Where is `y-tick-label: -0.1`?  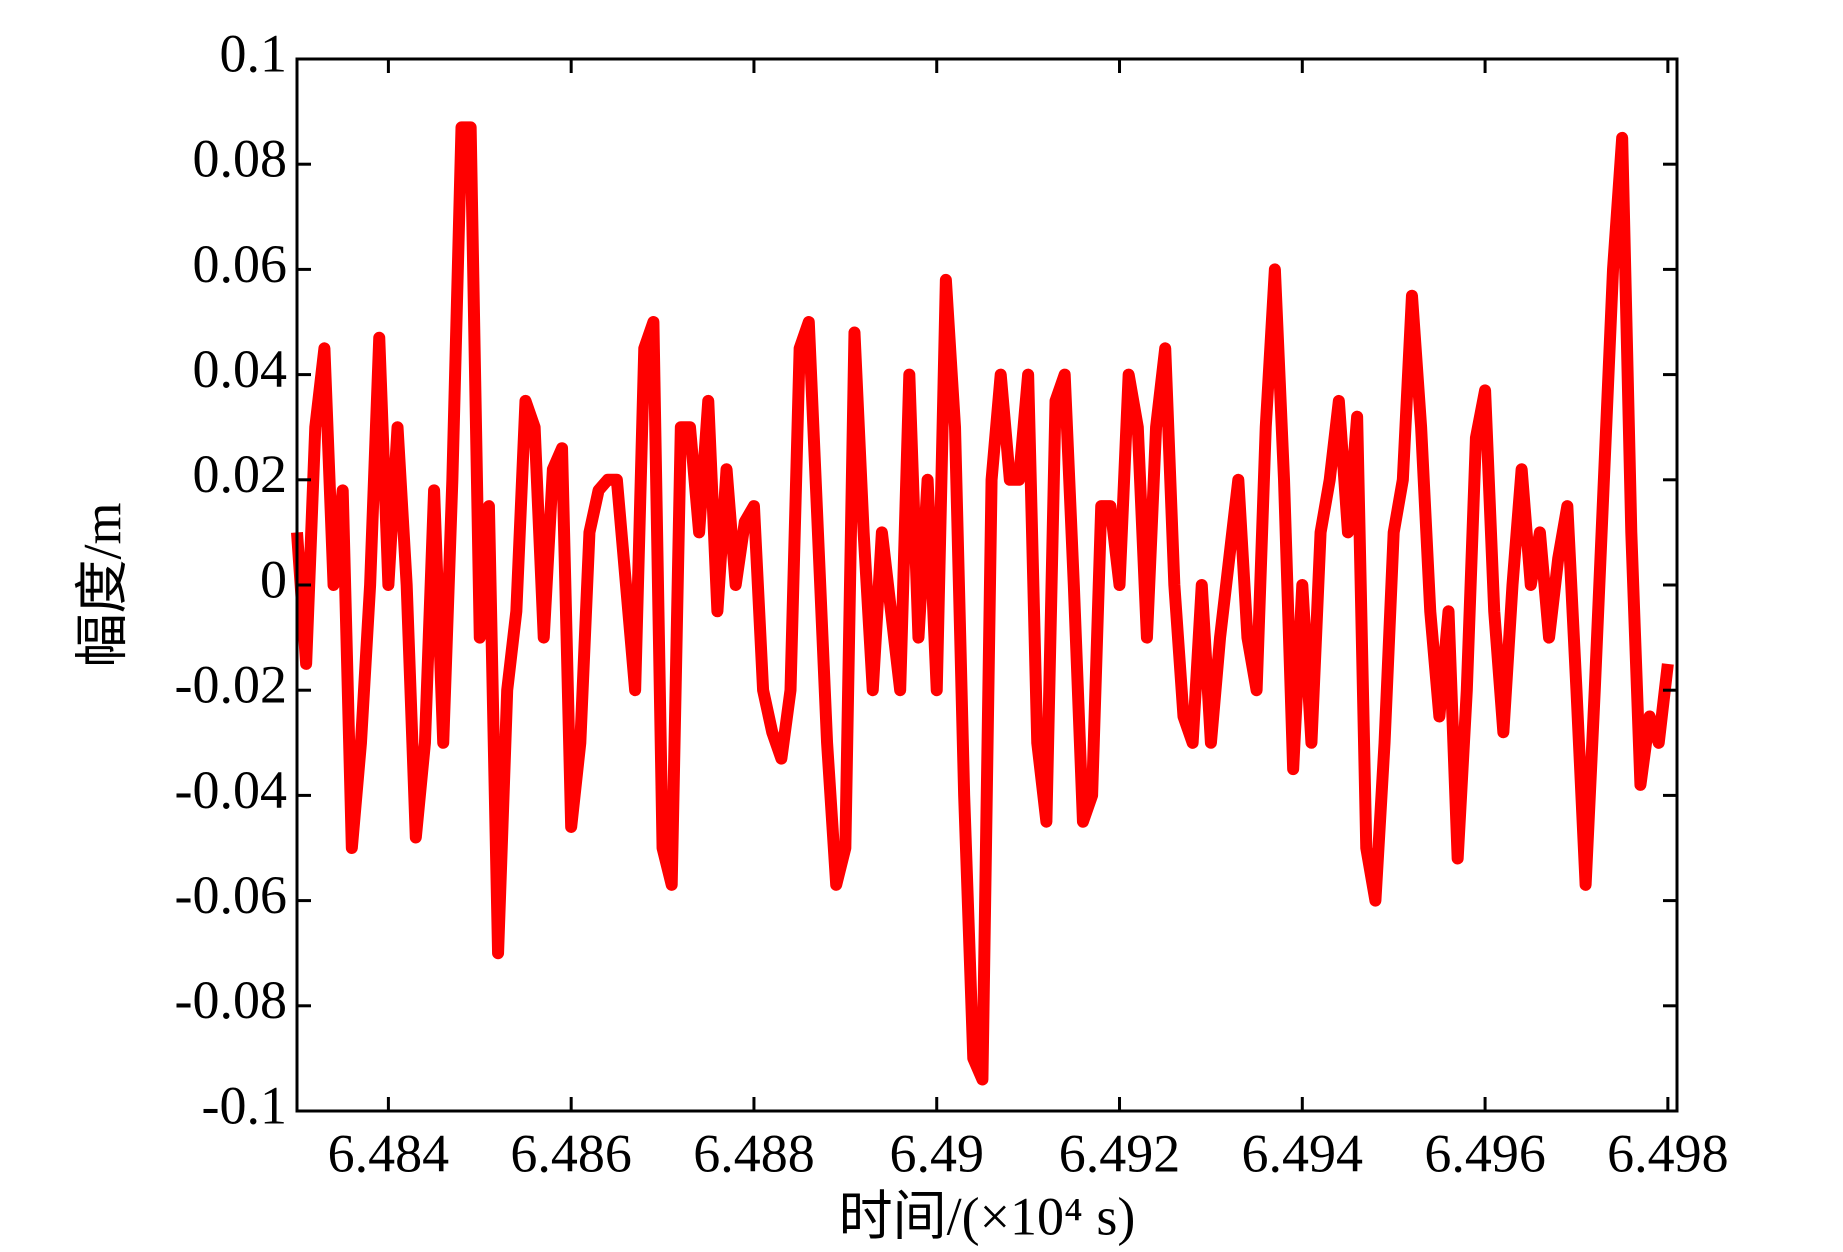 y-tick-label: -0.1 is located at coordinates (244, 1105).